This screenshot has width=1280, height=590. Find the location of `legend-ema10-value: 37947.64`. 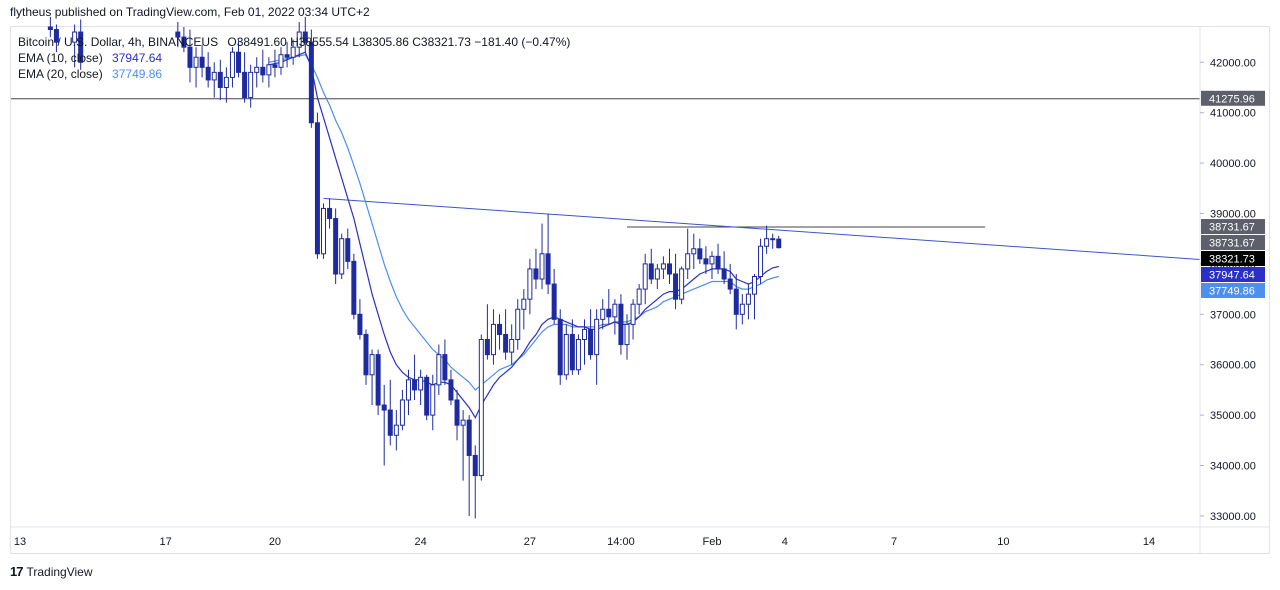

legend-ema10-value: 37947.64 is located at coordinates (137, 58).